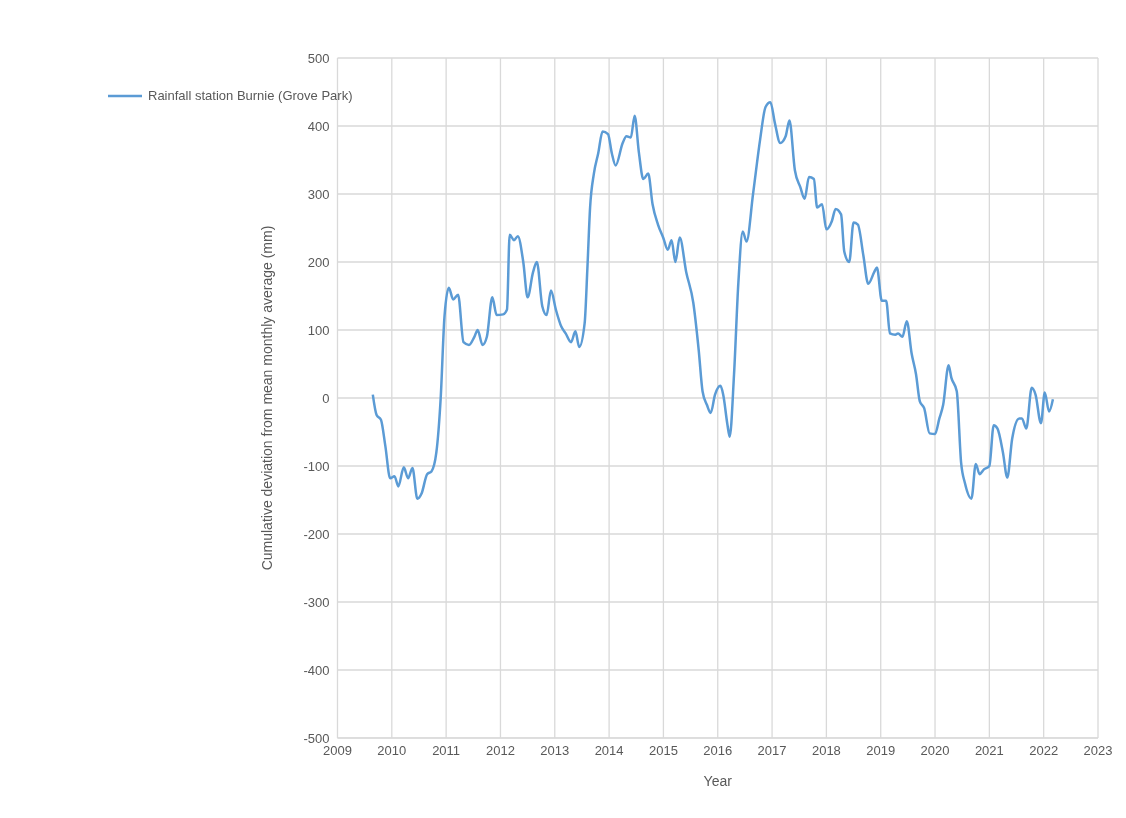 Image resolution: width=1126 pixels, height=818 pixels. Describe the element at coordinates (826, 751) in the screenshot. I see `x-tick-label: 2018` at that location.